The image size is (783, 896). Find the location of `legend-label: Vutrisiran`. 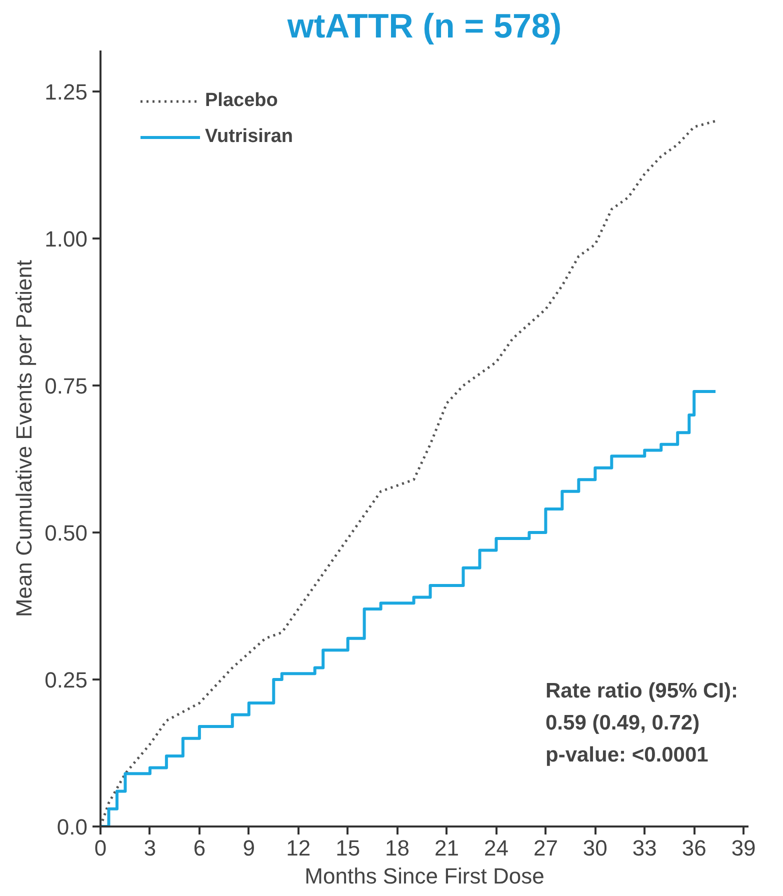

legend-label: Vutrisiran is located at coordinates (249, 137).